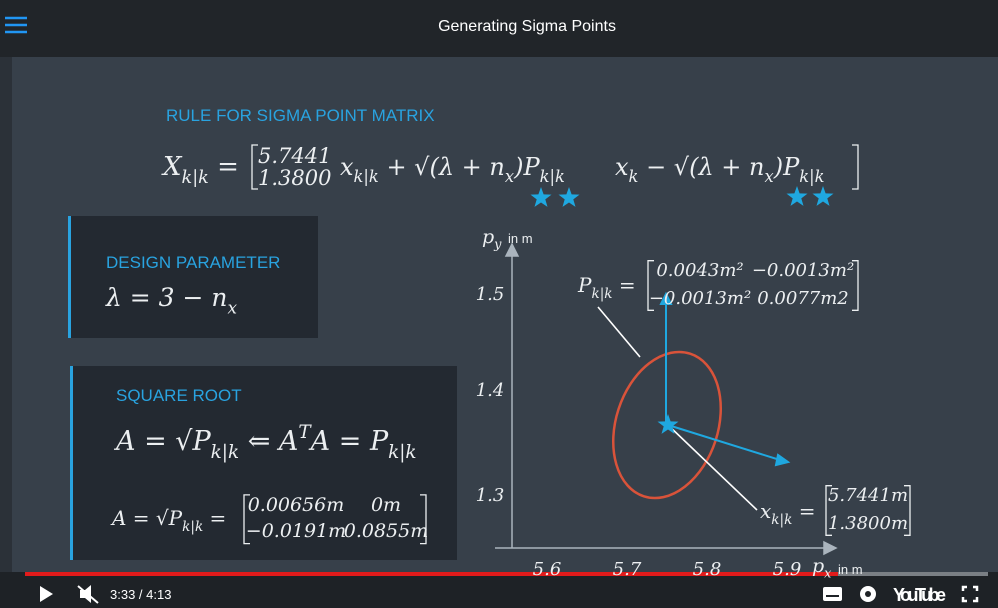 Image resolution: width=998 pixels, height=608 pixels. Describe the element at coordinates (725, 379) in the screenshot. I see `sigma-vectors` at that location.